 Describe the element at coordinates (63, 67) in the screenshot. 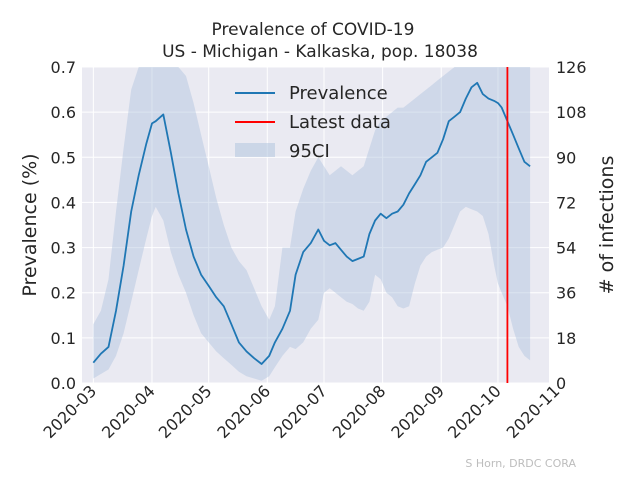

I see `y-tick-label-left: 0.7` at that location.